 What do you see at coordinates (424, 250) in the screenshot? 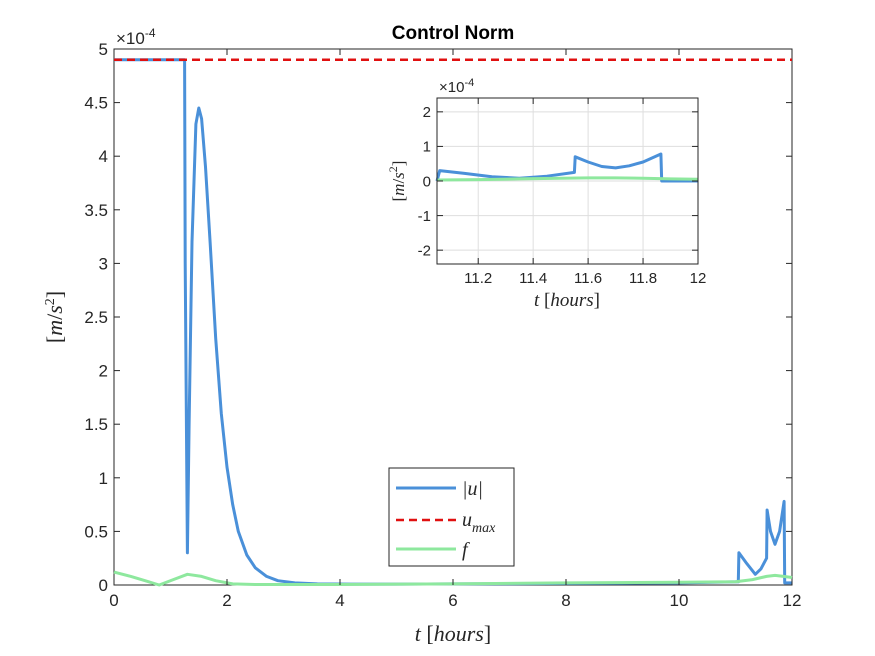
I see `y-tick-label: -2` at bounding box center [424, 250].